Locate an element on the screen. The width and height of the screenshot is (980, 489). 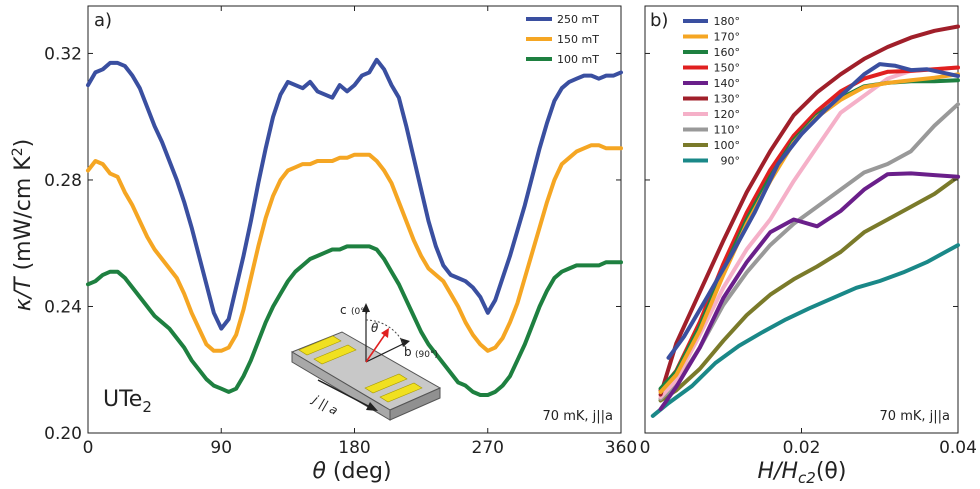
panel-a-legend-entry: 150 mT is located at coordinates (578, 39).